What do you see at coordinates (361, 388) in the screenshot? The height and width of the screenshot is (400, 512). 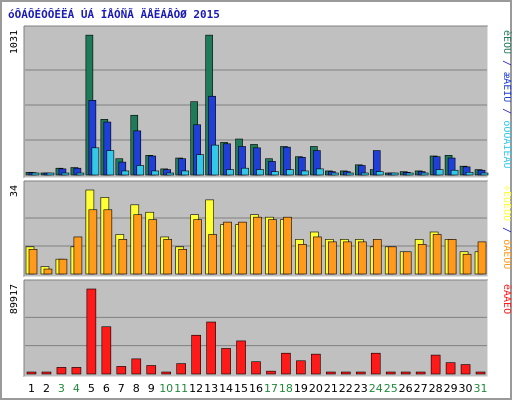 I see `x-tick-label: 23` at bounding box center [361, 388].